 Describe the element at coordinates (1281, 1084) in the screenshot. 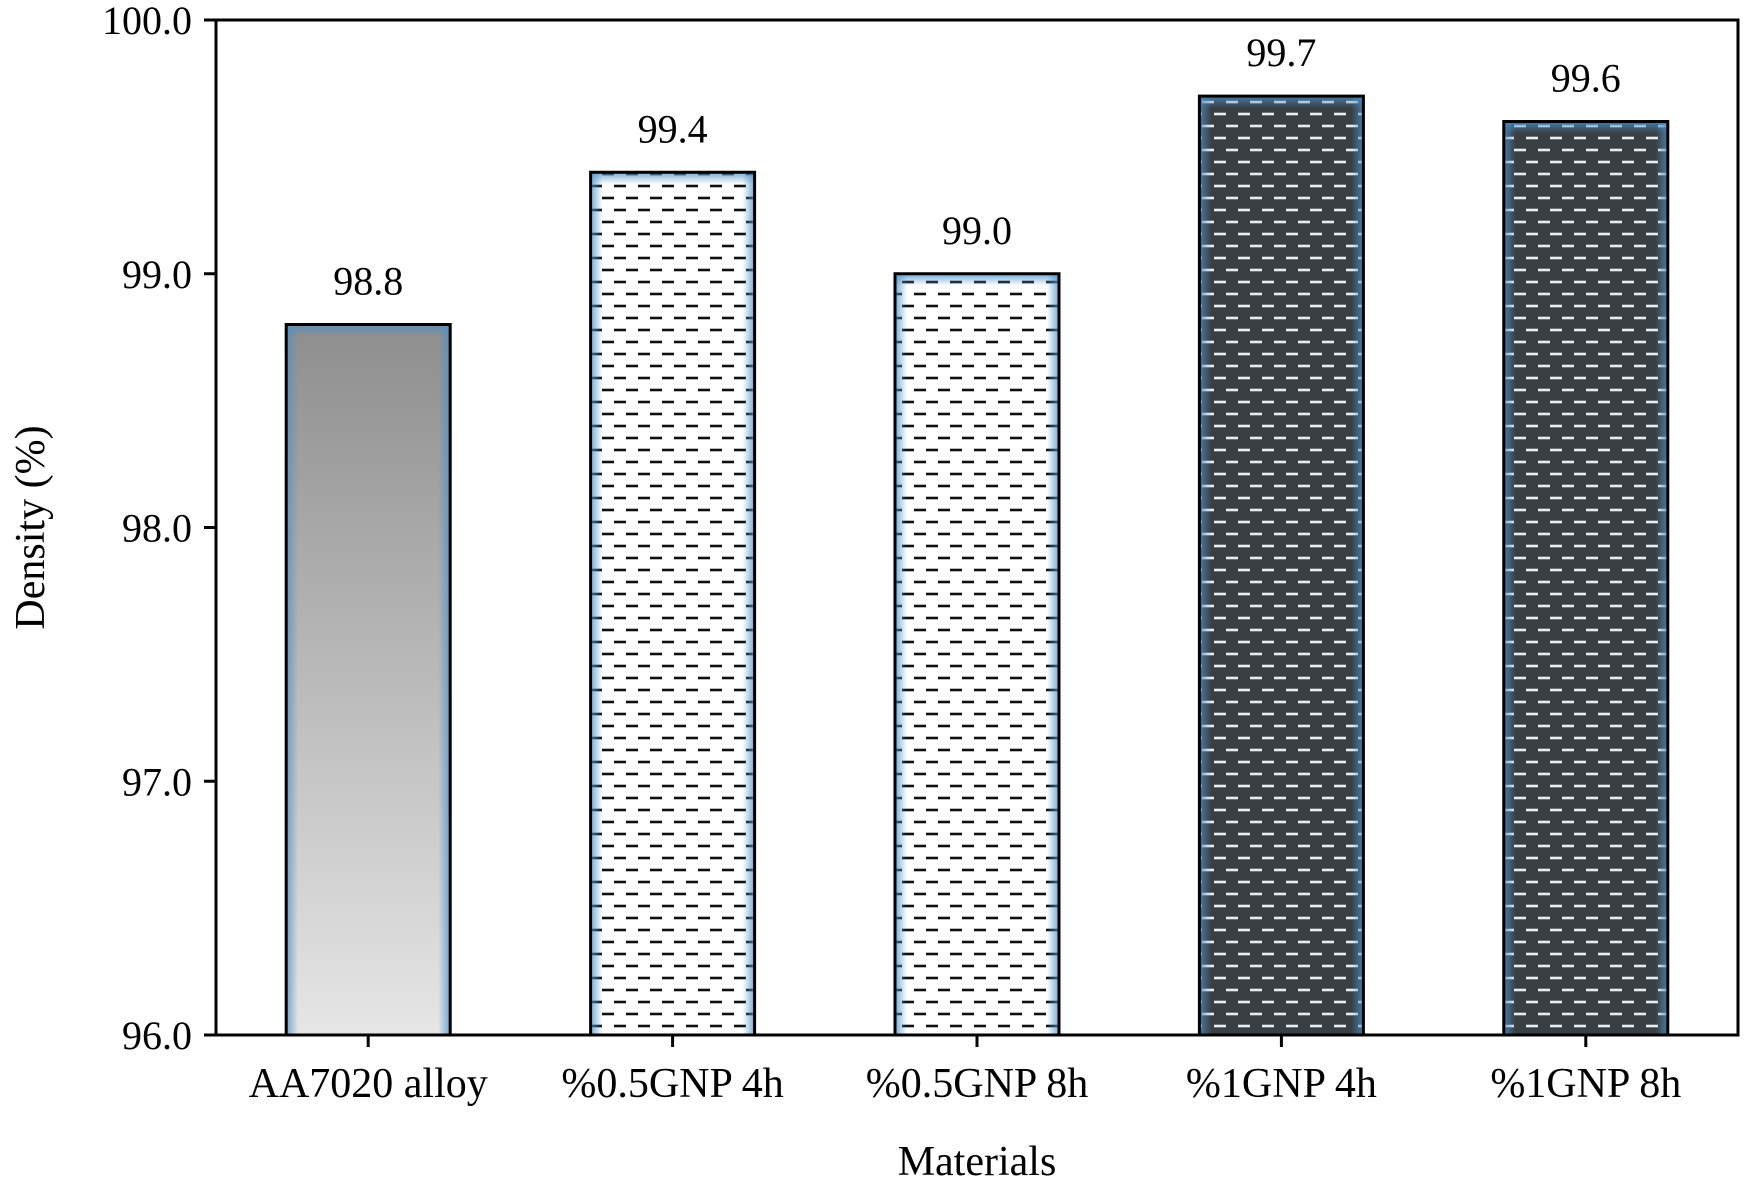

I see `x-category-label-4: %1GNP 4h` at that location.